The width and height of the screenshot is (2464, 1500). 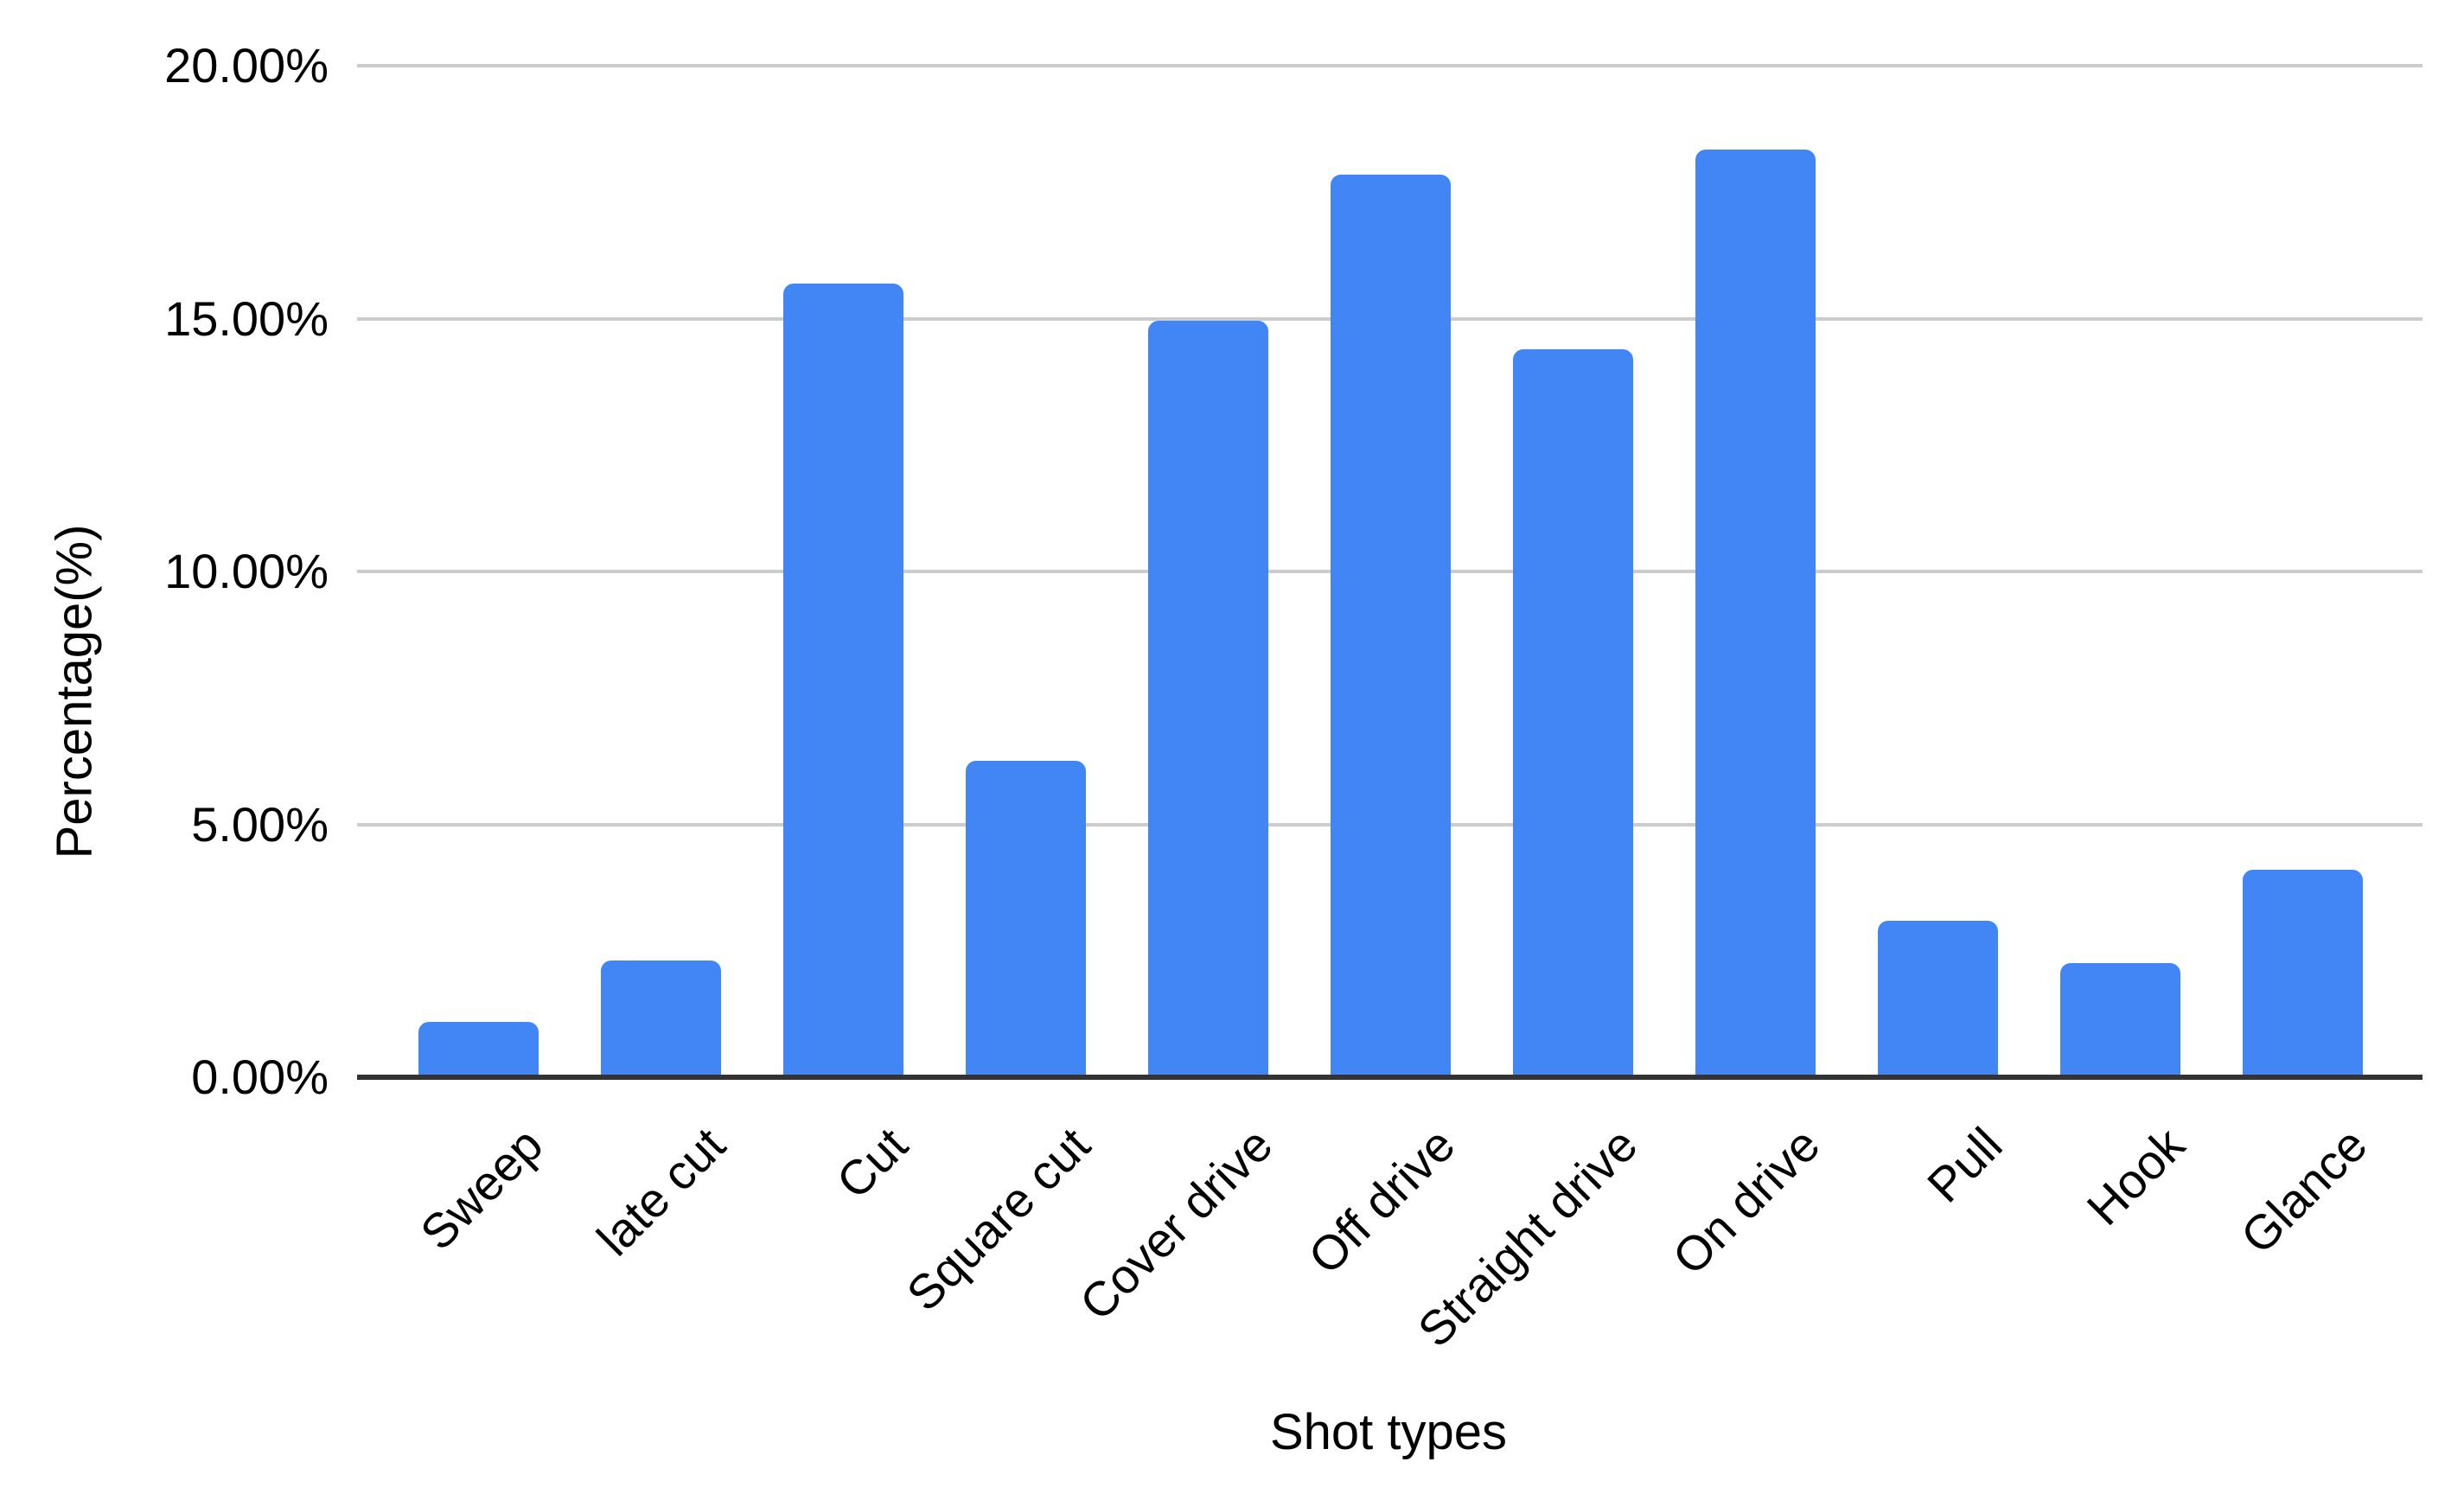 I want to click on bar-glance, so click(x=2303, y=974).